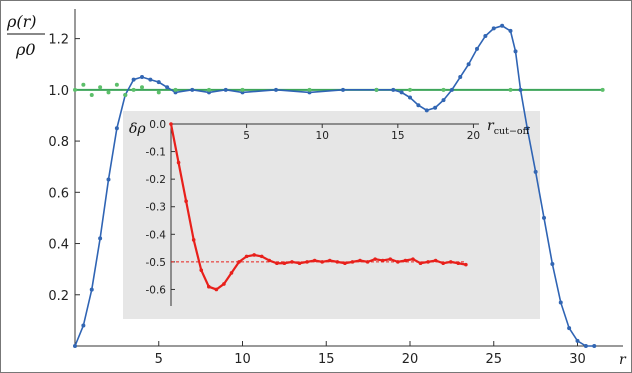 The height and width of the screenshot is (373, 632). What do you see at coordinates (137, 129) in the screenshot?
I see `inset-y-axis-label: δρ` at bounding box center [137, 129].